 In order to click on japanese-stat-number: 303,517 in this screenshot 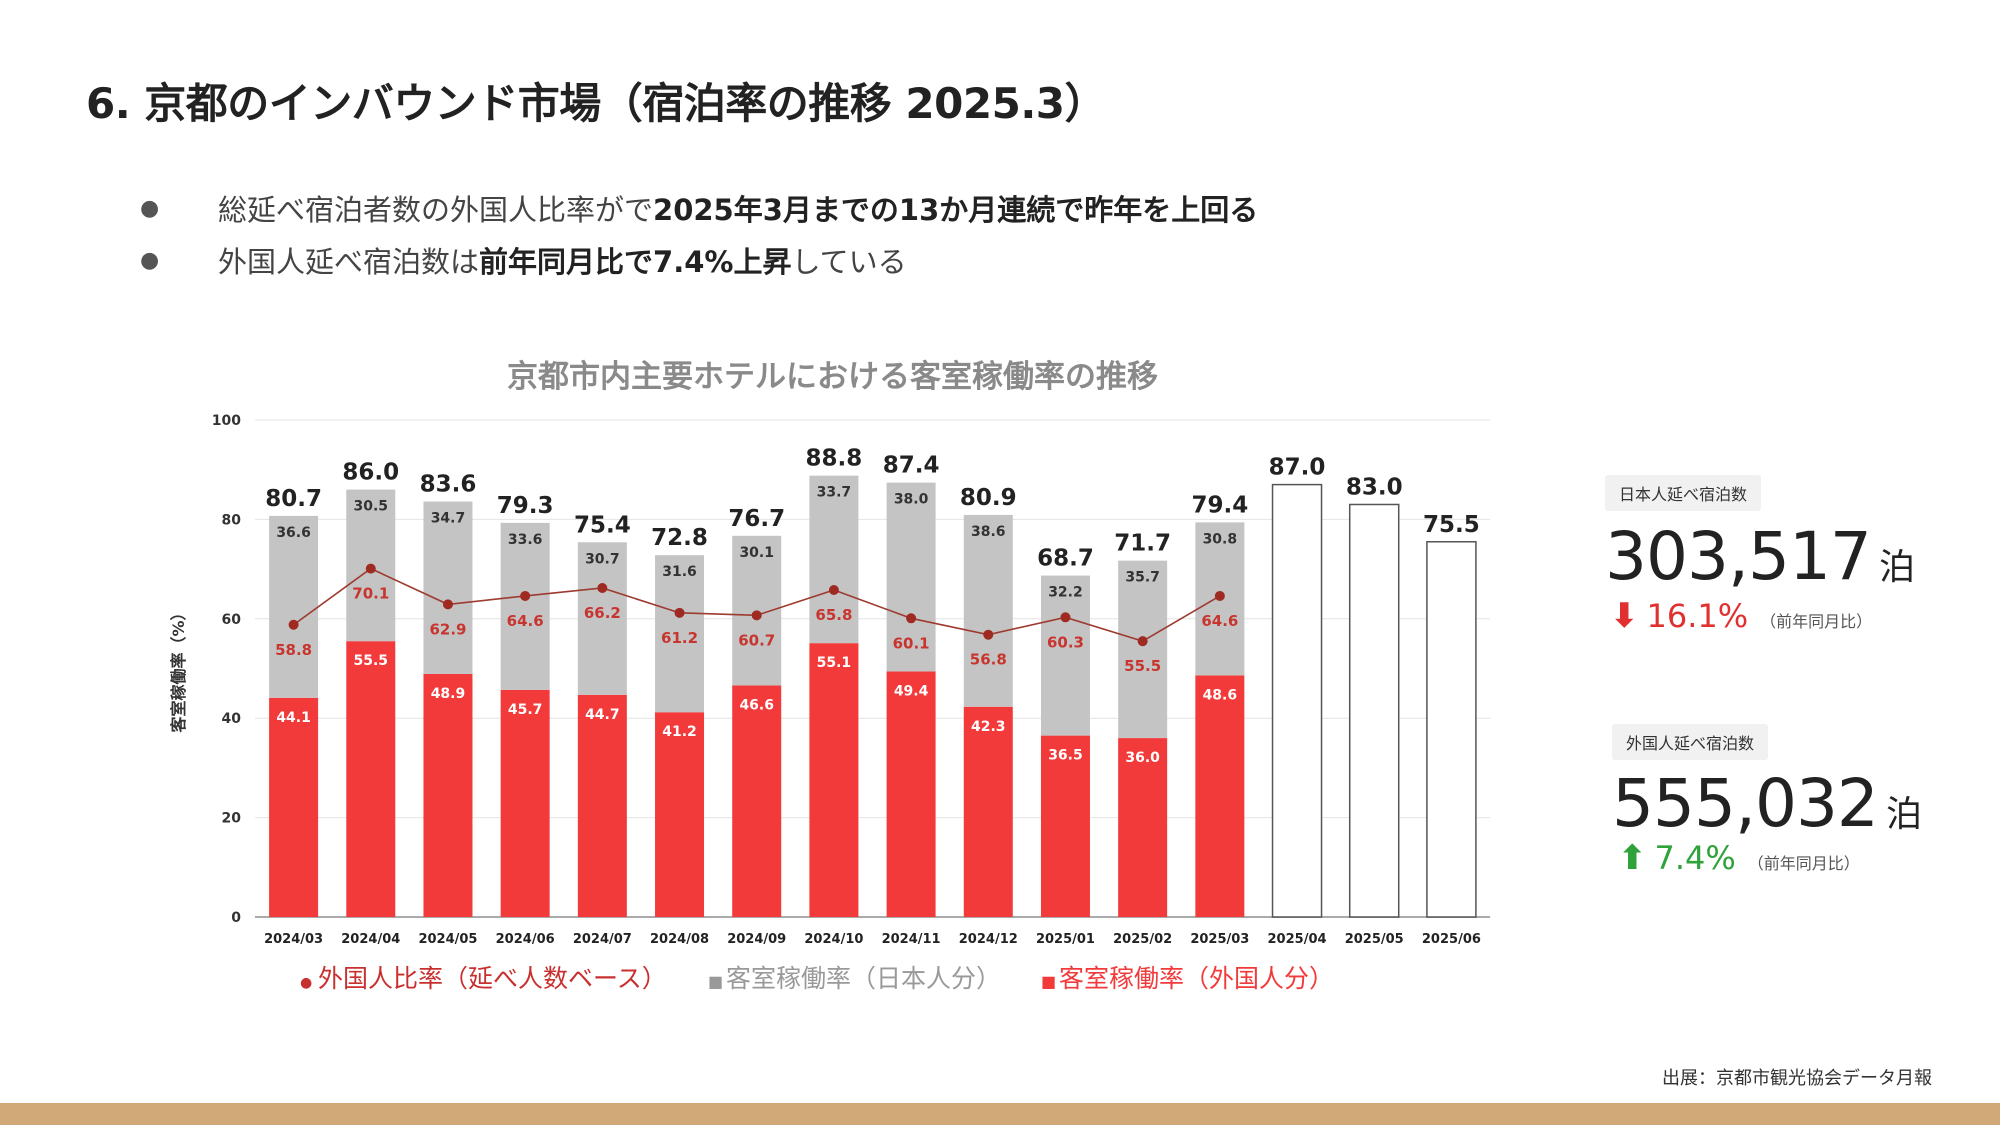, I will do `click(1738, 556)`.